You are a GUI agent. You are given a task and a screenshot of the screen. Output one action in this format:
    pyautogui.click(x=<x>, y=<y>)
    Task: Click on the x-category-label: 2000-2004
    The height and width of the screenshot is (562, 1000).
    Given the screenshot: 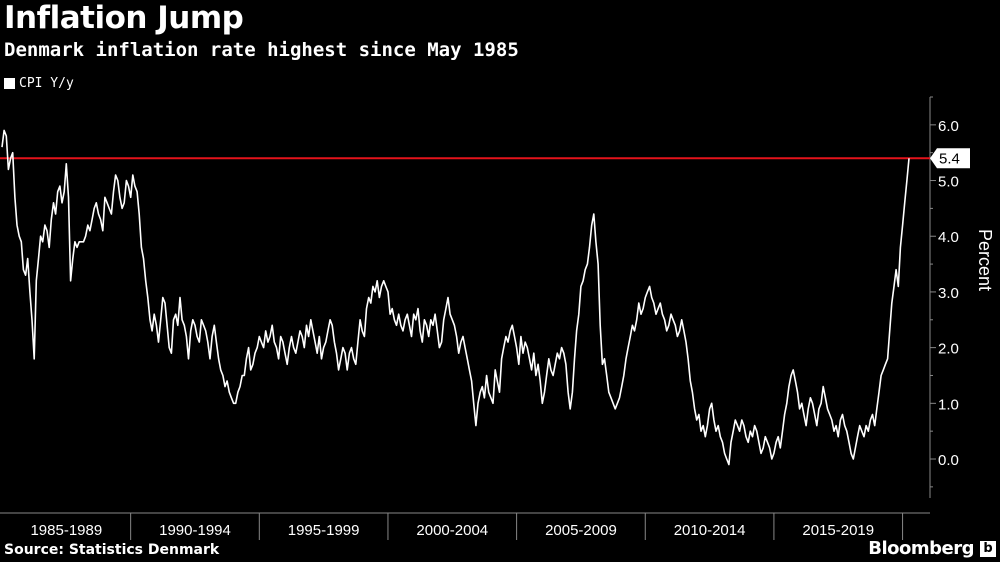 What is the action you would take?
    pyautogui.click(x=452, y=530)
    